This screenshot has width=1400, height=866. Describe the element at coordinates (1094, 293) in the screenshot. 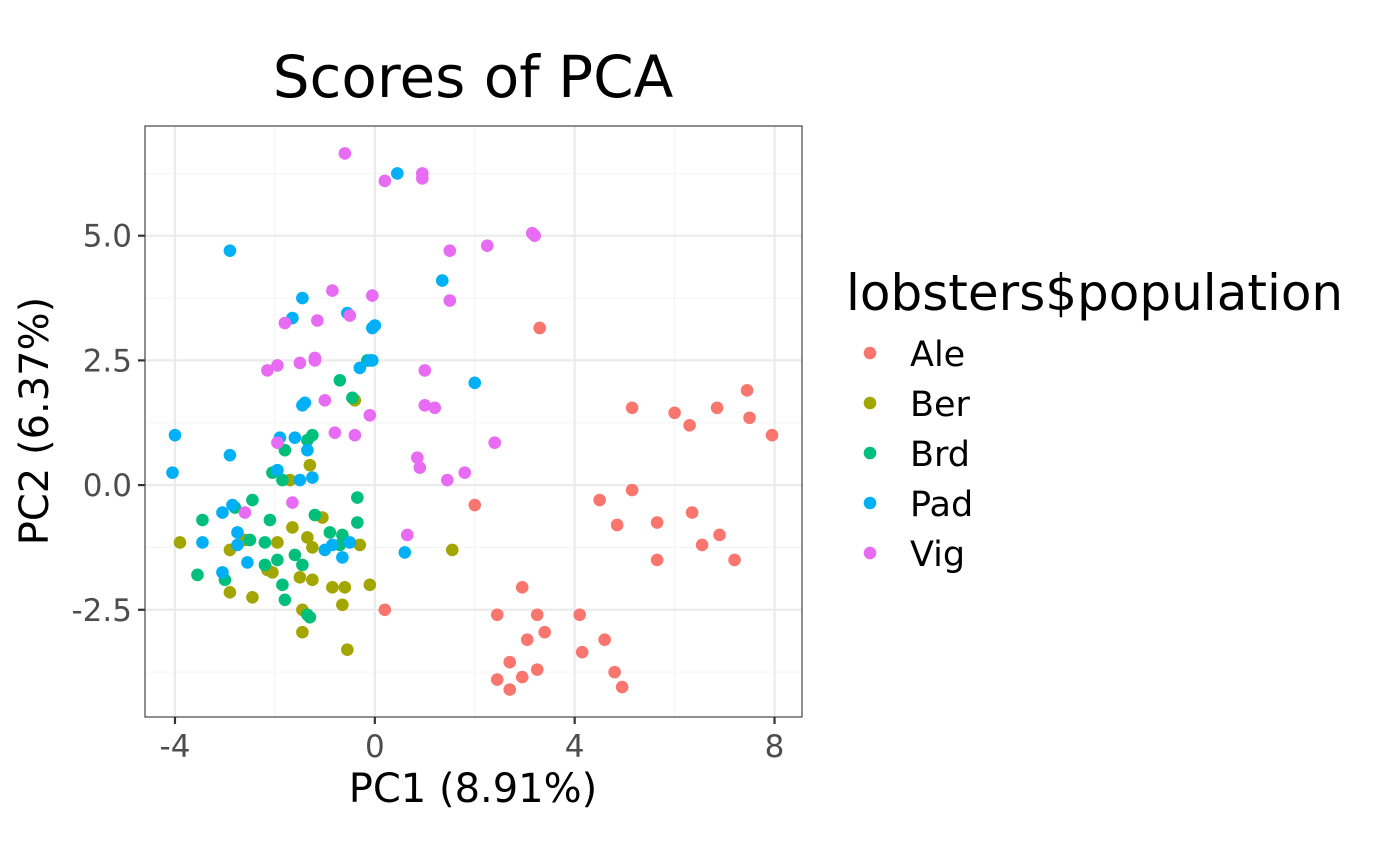

I see `legend-title: lobsters$population` at that location.